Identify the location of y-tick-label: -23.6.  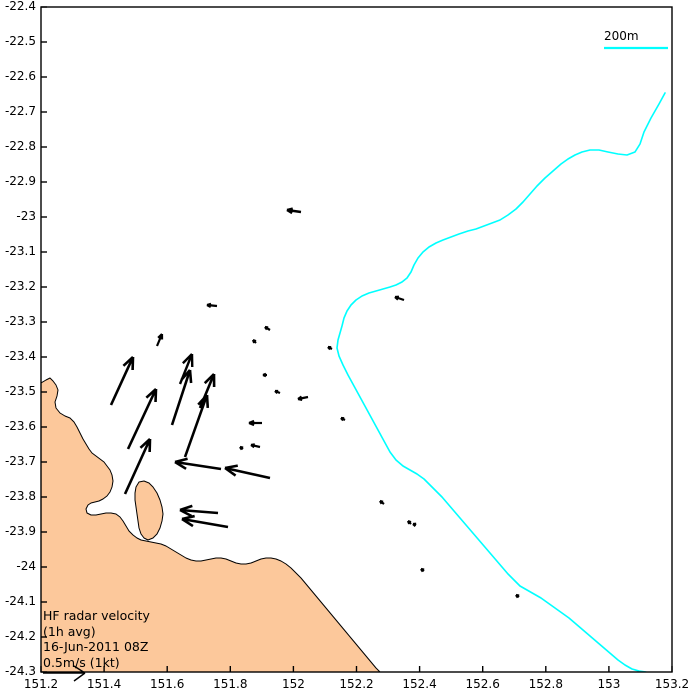
(20, 426).